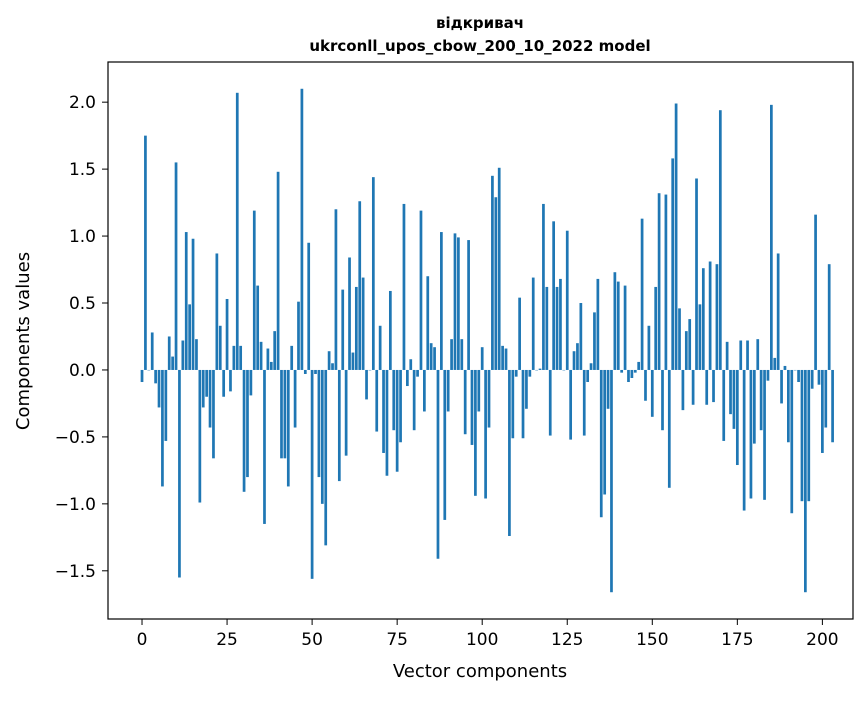  I want to click on y-tick-label: 1.5, so click(82, 170).